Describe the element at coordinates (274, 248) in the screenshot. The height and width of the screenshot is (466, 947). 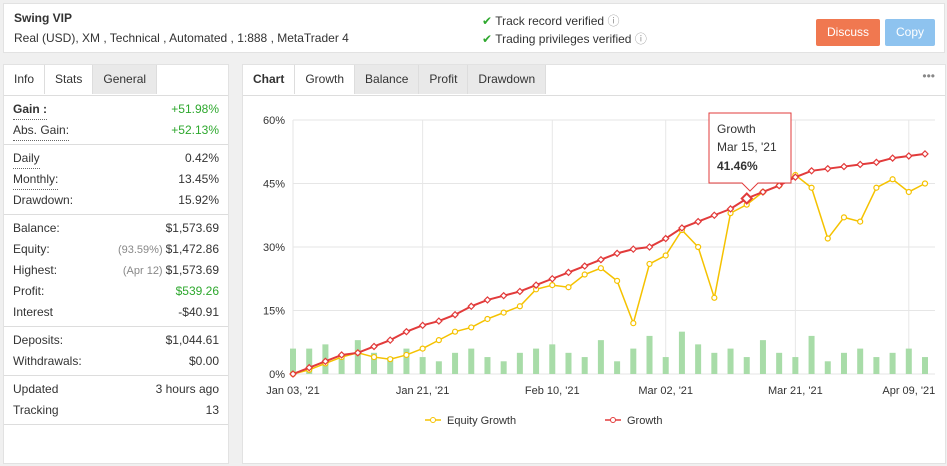
I see `y-tick-label: 30%` at that location.